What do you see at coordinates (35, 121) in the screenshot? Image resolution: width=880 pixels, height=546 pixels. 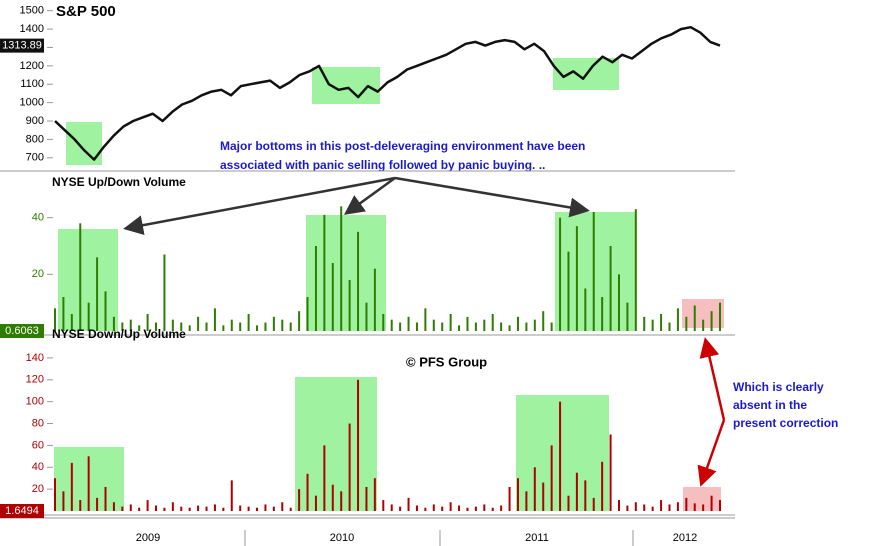 I see `y-tick-label: 900` at bounding box center [35, 121].